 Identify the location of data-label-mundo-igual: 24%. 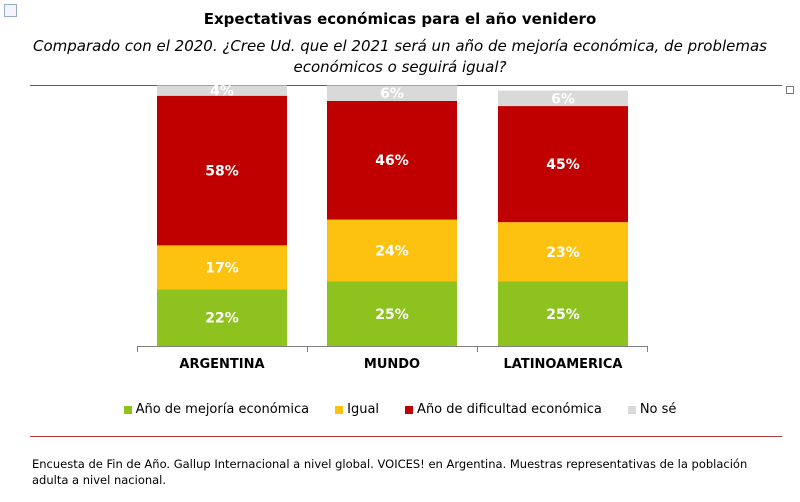
(392, 252).